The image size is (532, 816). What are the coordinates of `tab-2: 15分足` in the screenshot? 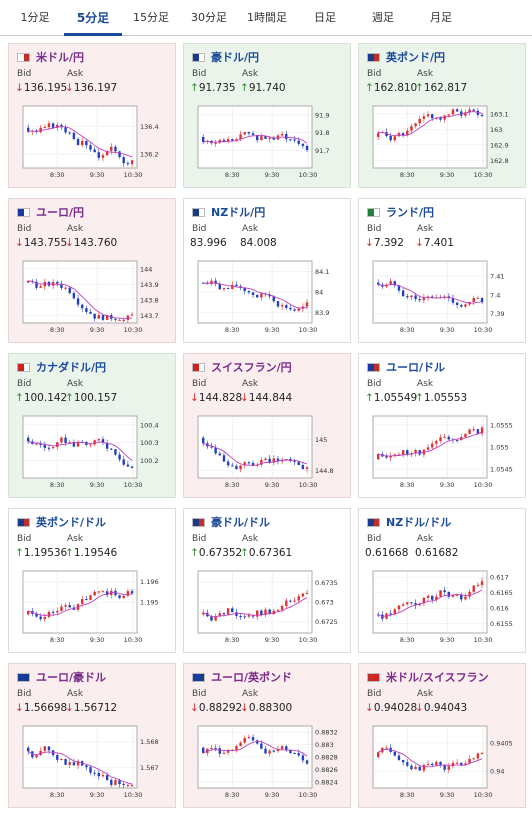 It's located at (151, 17).